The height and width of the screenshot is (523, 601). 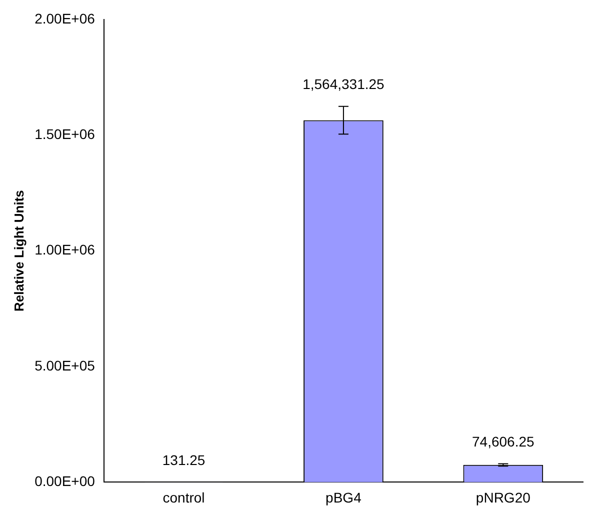 I want to click on y-tick-label: 5.00E+05, so click(x=65, y=365).